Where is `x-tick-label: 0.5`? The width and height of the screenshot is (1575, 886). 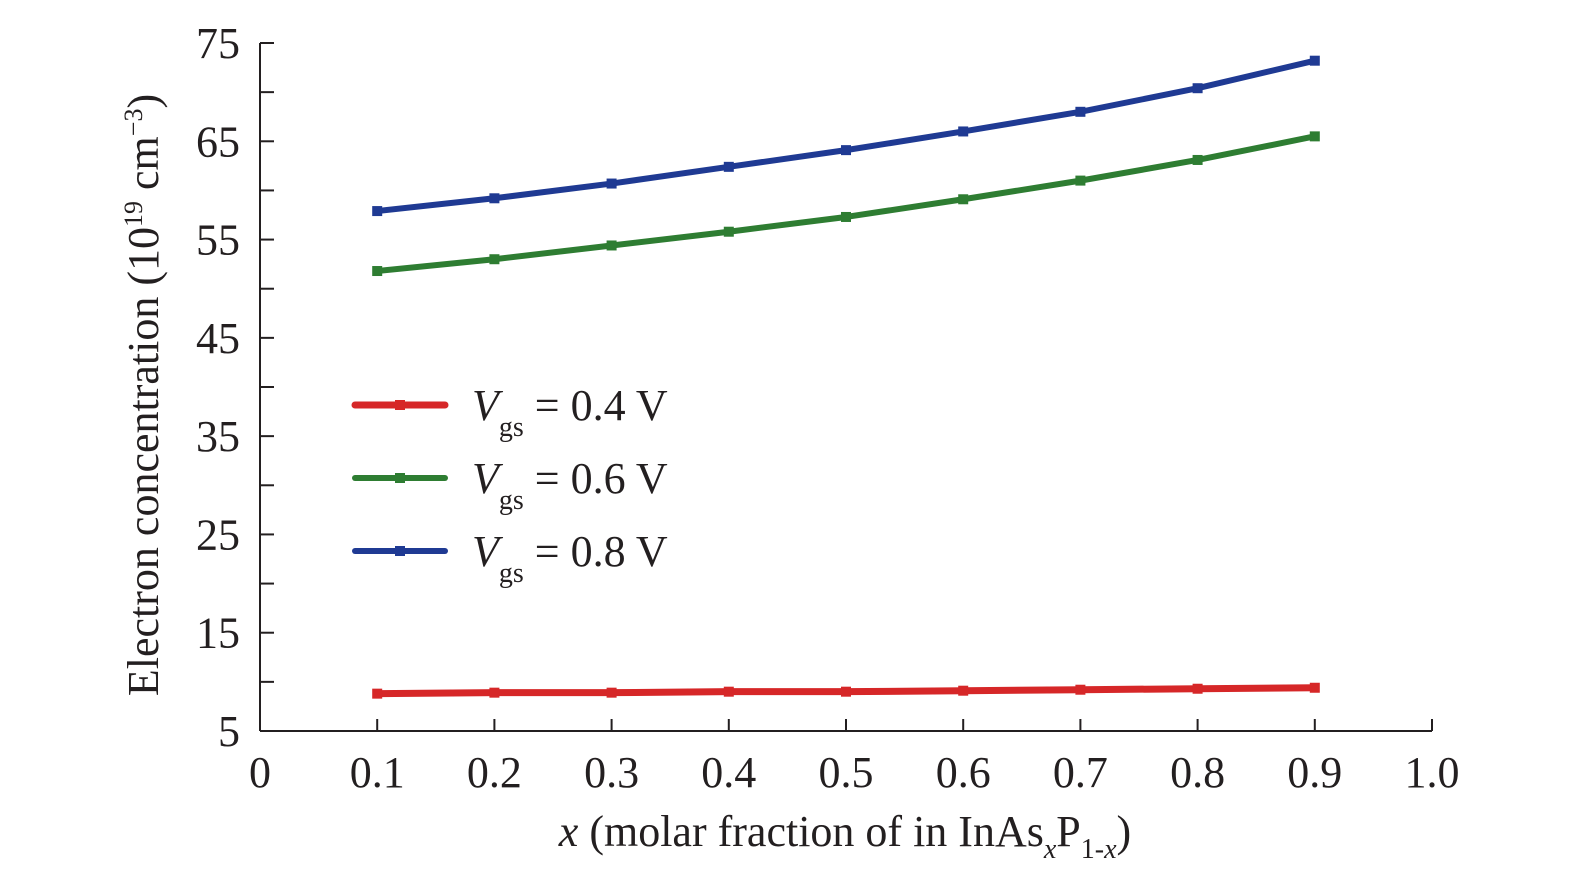
x-tick-label: 0.5 is located at coordinates (846, 772).